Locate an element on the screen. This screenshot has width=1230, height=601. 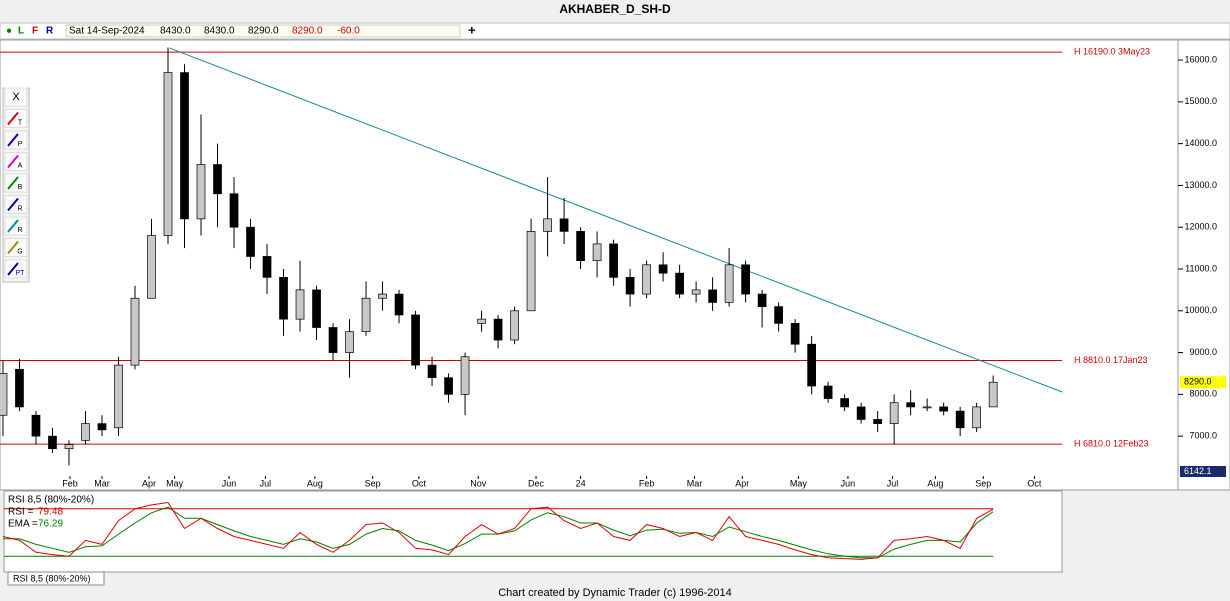
tool-label: T is located at coordinates (20, 122).